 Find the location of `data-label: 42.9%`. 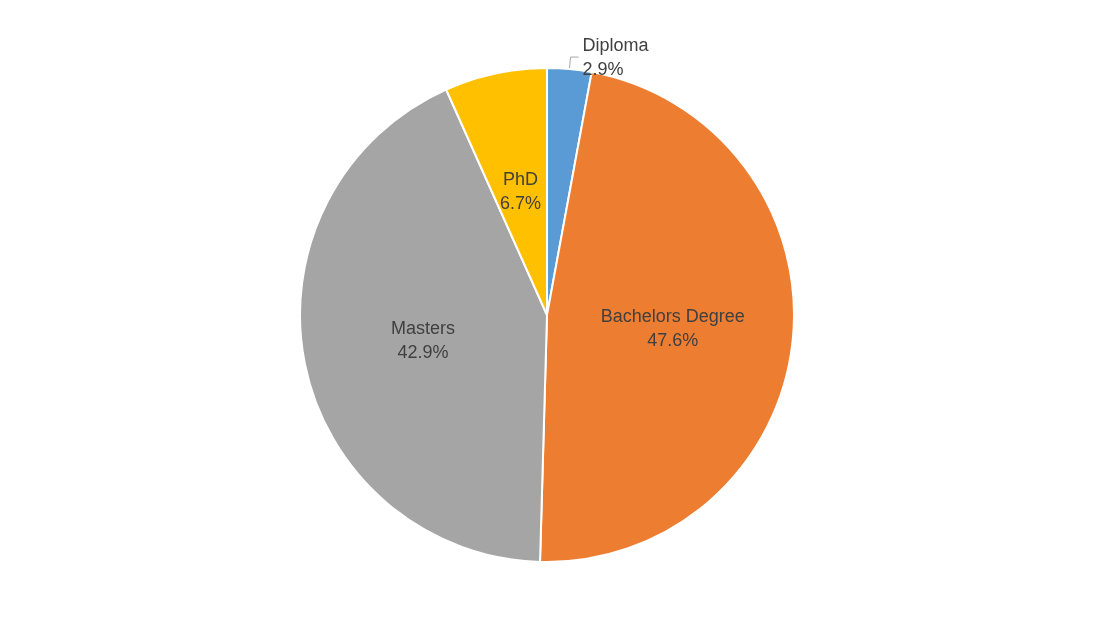

data-label: 42.9% is located at coordinates (423, 351).